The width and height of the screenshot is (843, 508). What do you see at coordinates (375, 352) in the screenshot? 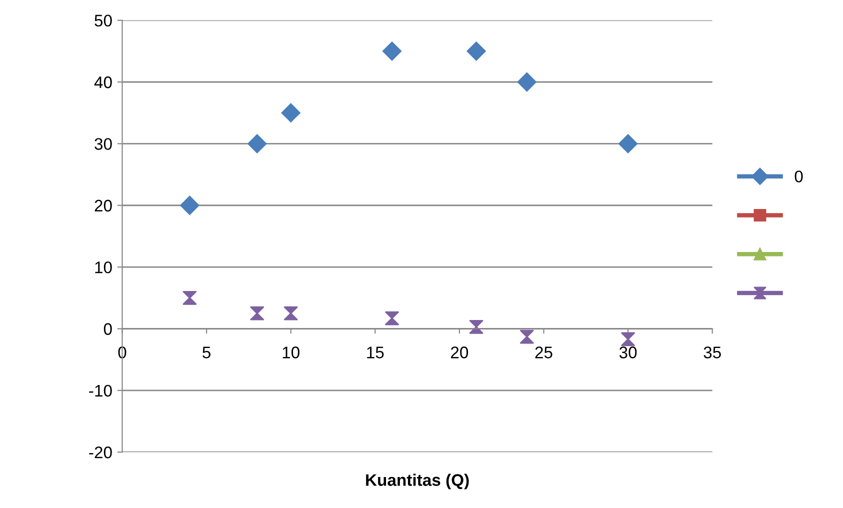
I see `x-tick-label: 15` at bounding box center [375, 352].